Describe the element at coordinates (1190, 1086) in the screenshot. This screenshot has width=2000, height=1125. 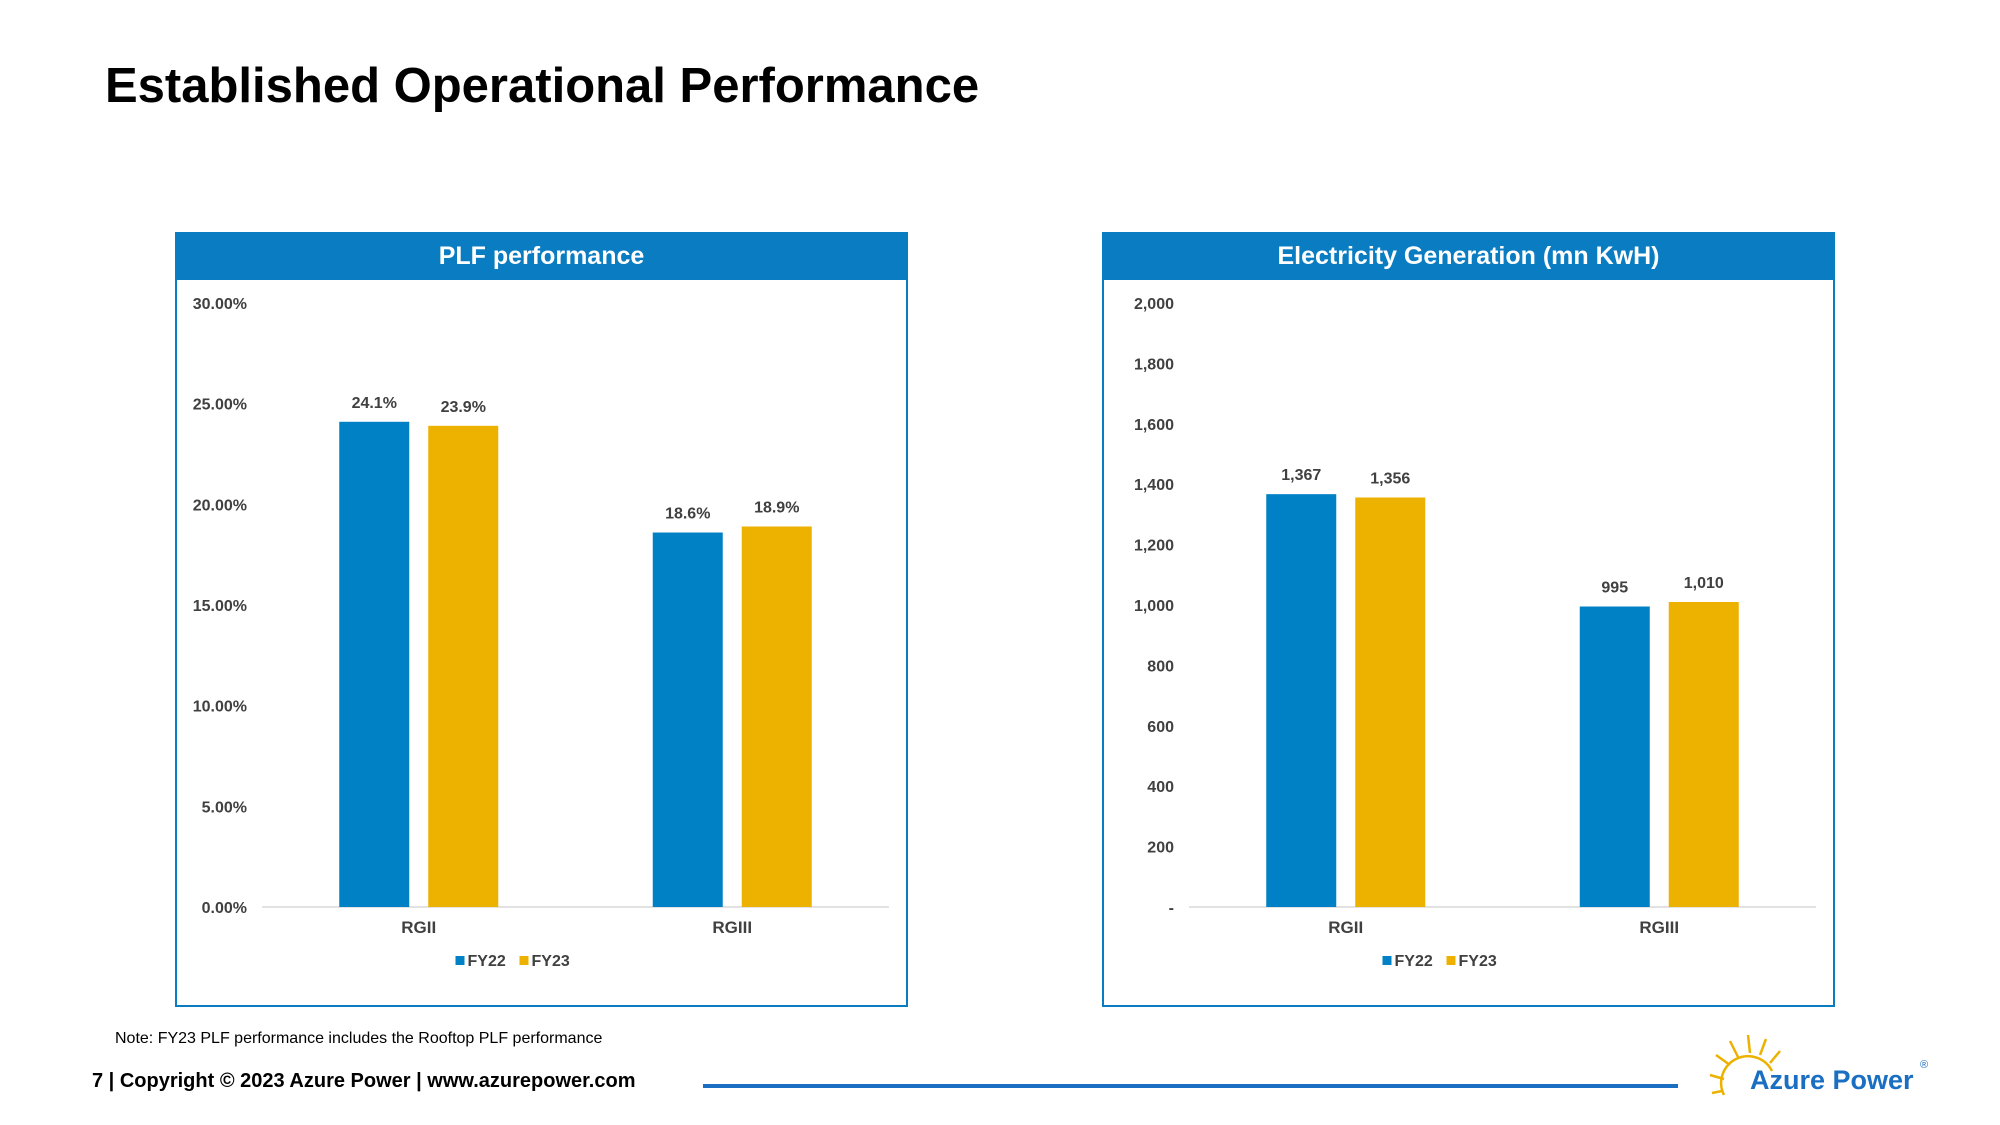
I see `footer-divider` at that location.